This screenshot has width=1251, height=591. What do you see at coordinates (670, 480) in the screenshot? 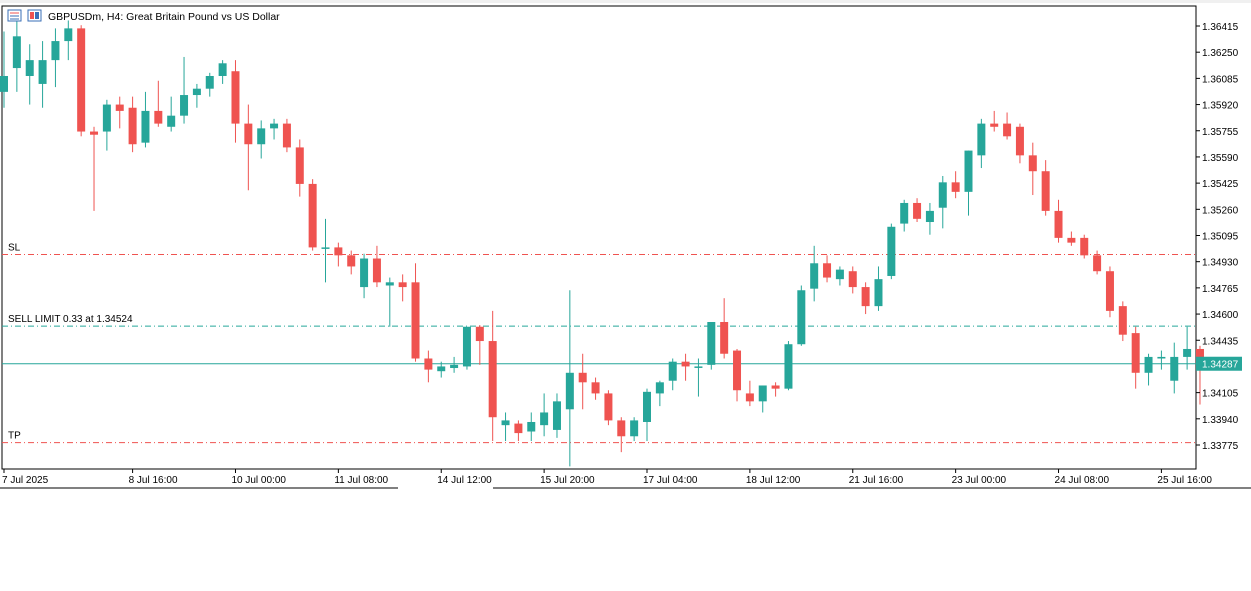
I see `x-tick-label: 17 Jul 04:00` at bounding box center [670, 480].